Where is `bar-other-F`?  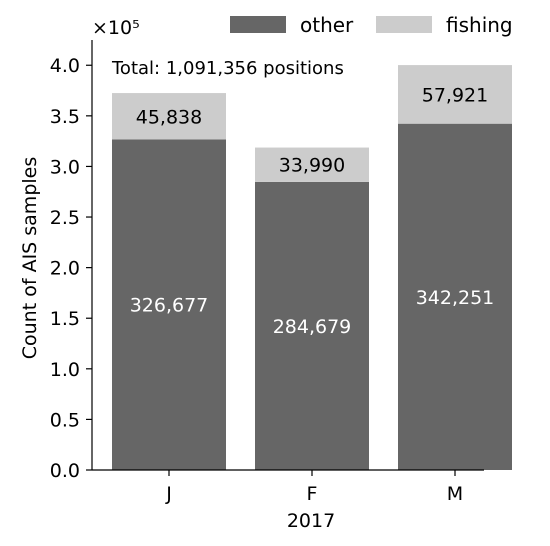 bar-other-F is located at coordinates (312, 326).